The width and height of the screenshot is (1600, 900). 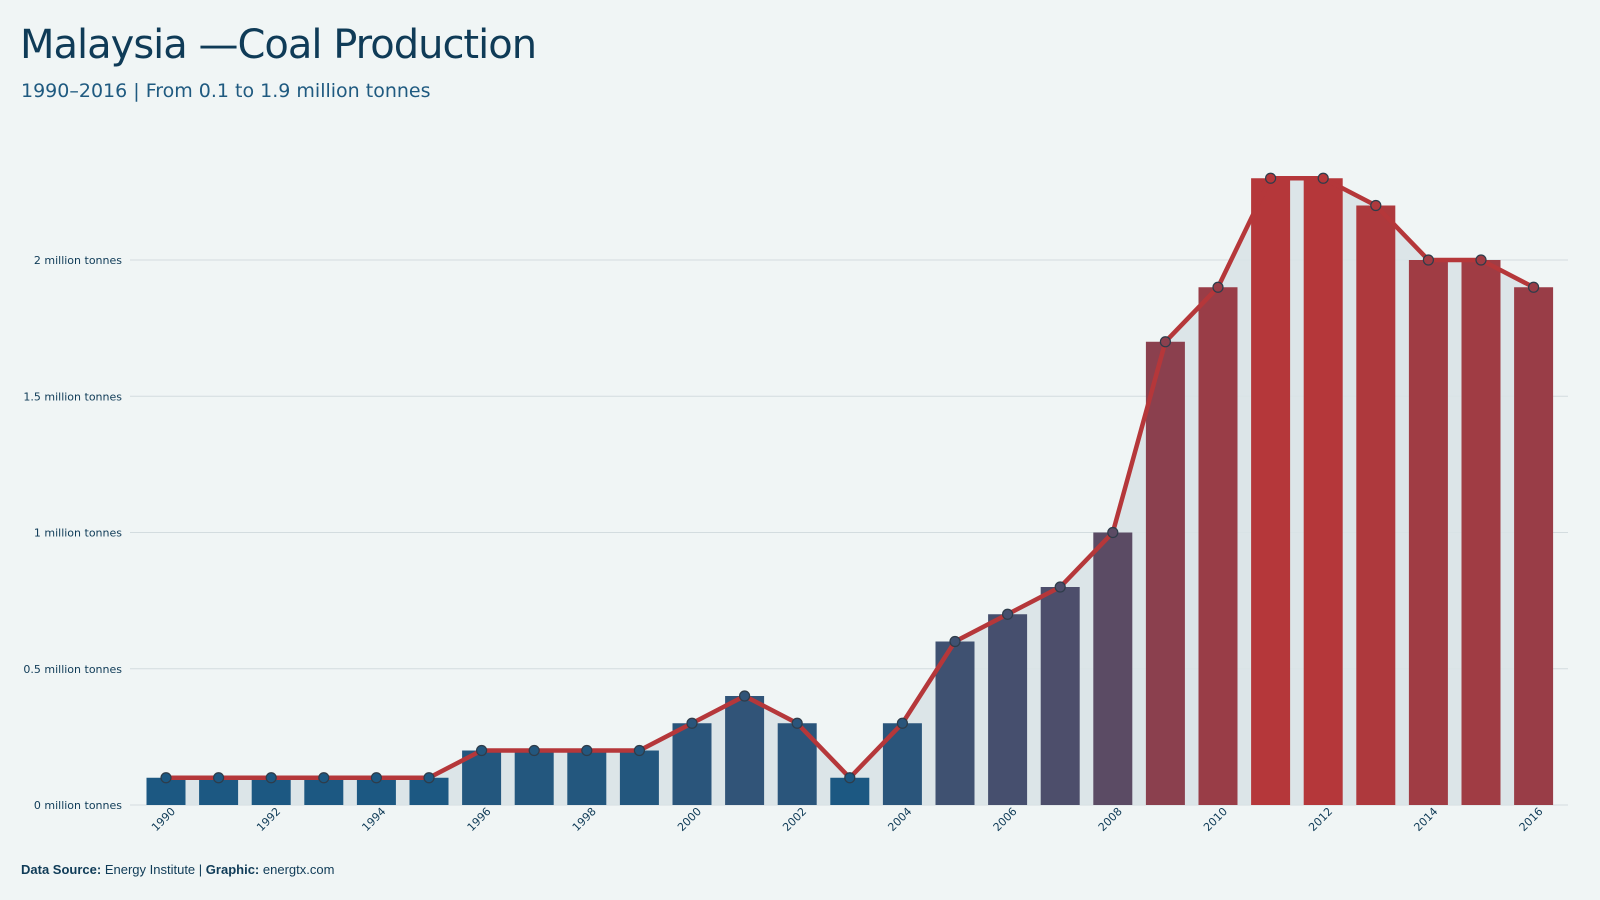 What do you see at coordinates (1165, 342) in the screenshot?
I see `point-2009` at bounding box center [1165, 342].